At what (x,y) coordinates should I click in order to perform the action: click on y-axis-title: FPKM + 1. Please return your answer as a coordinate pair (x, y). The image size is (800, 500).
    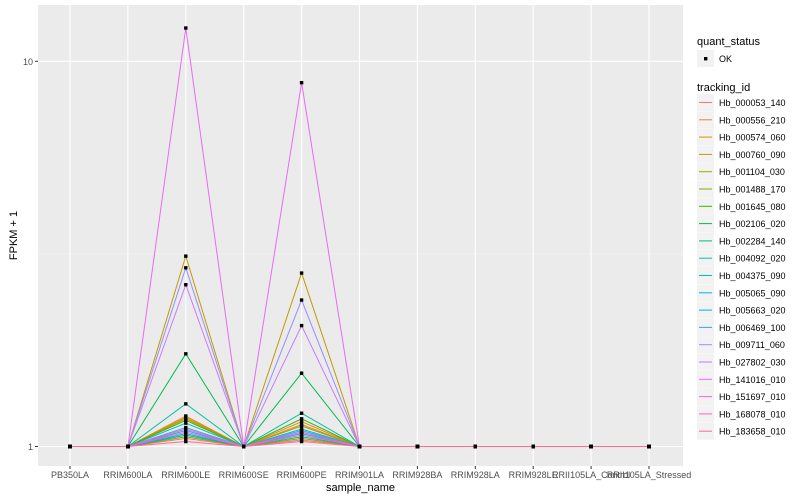
    Looking at the image, I should click on (14, 235).